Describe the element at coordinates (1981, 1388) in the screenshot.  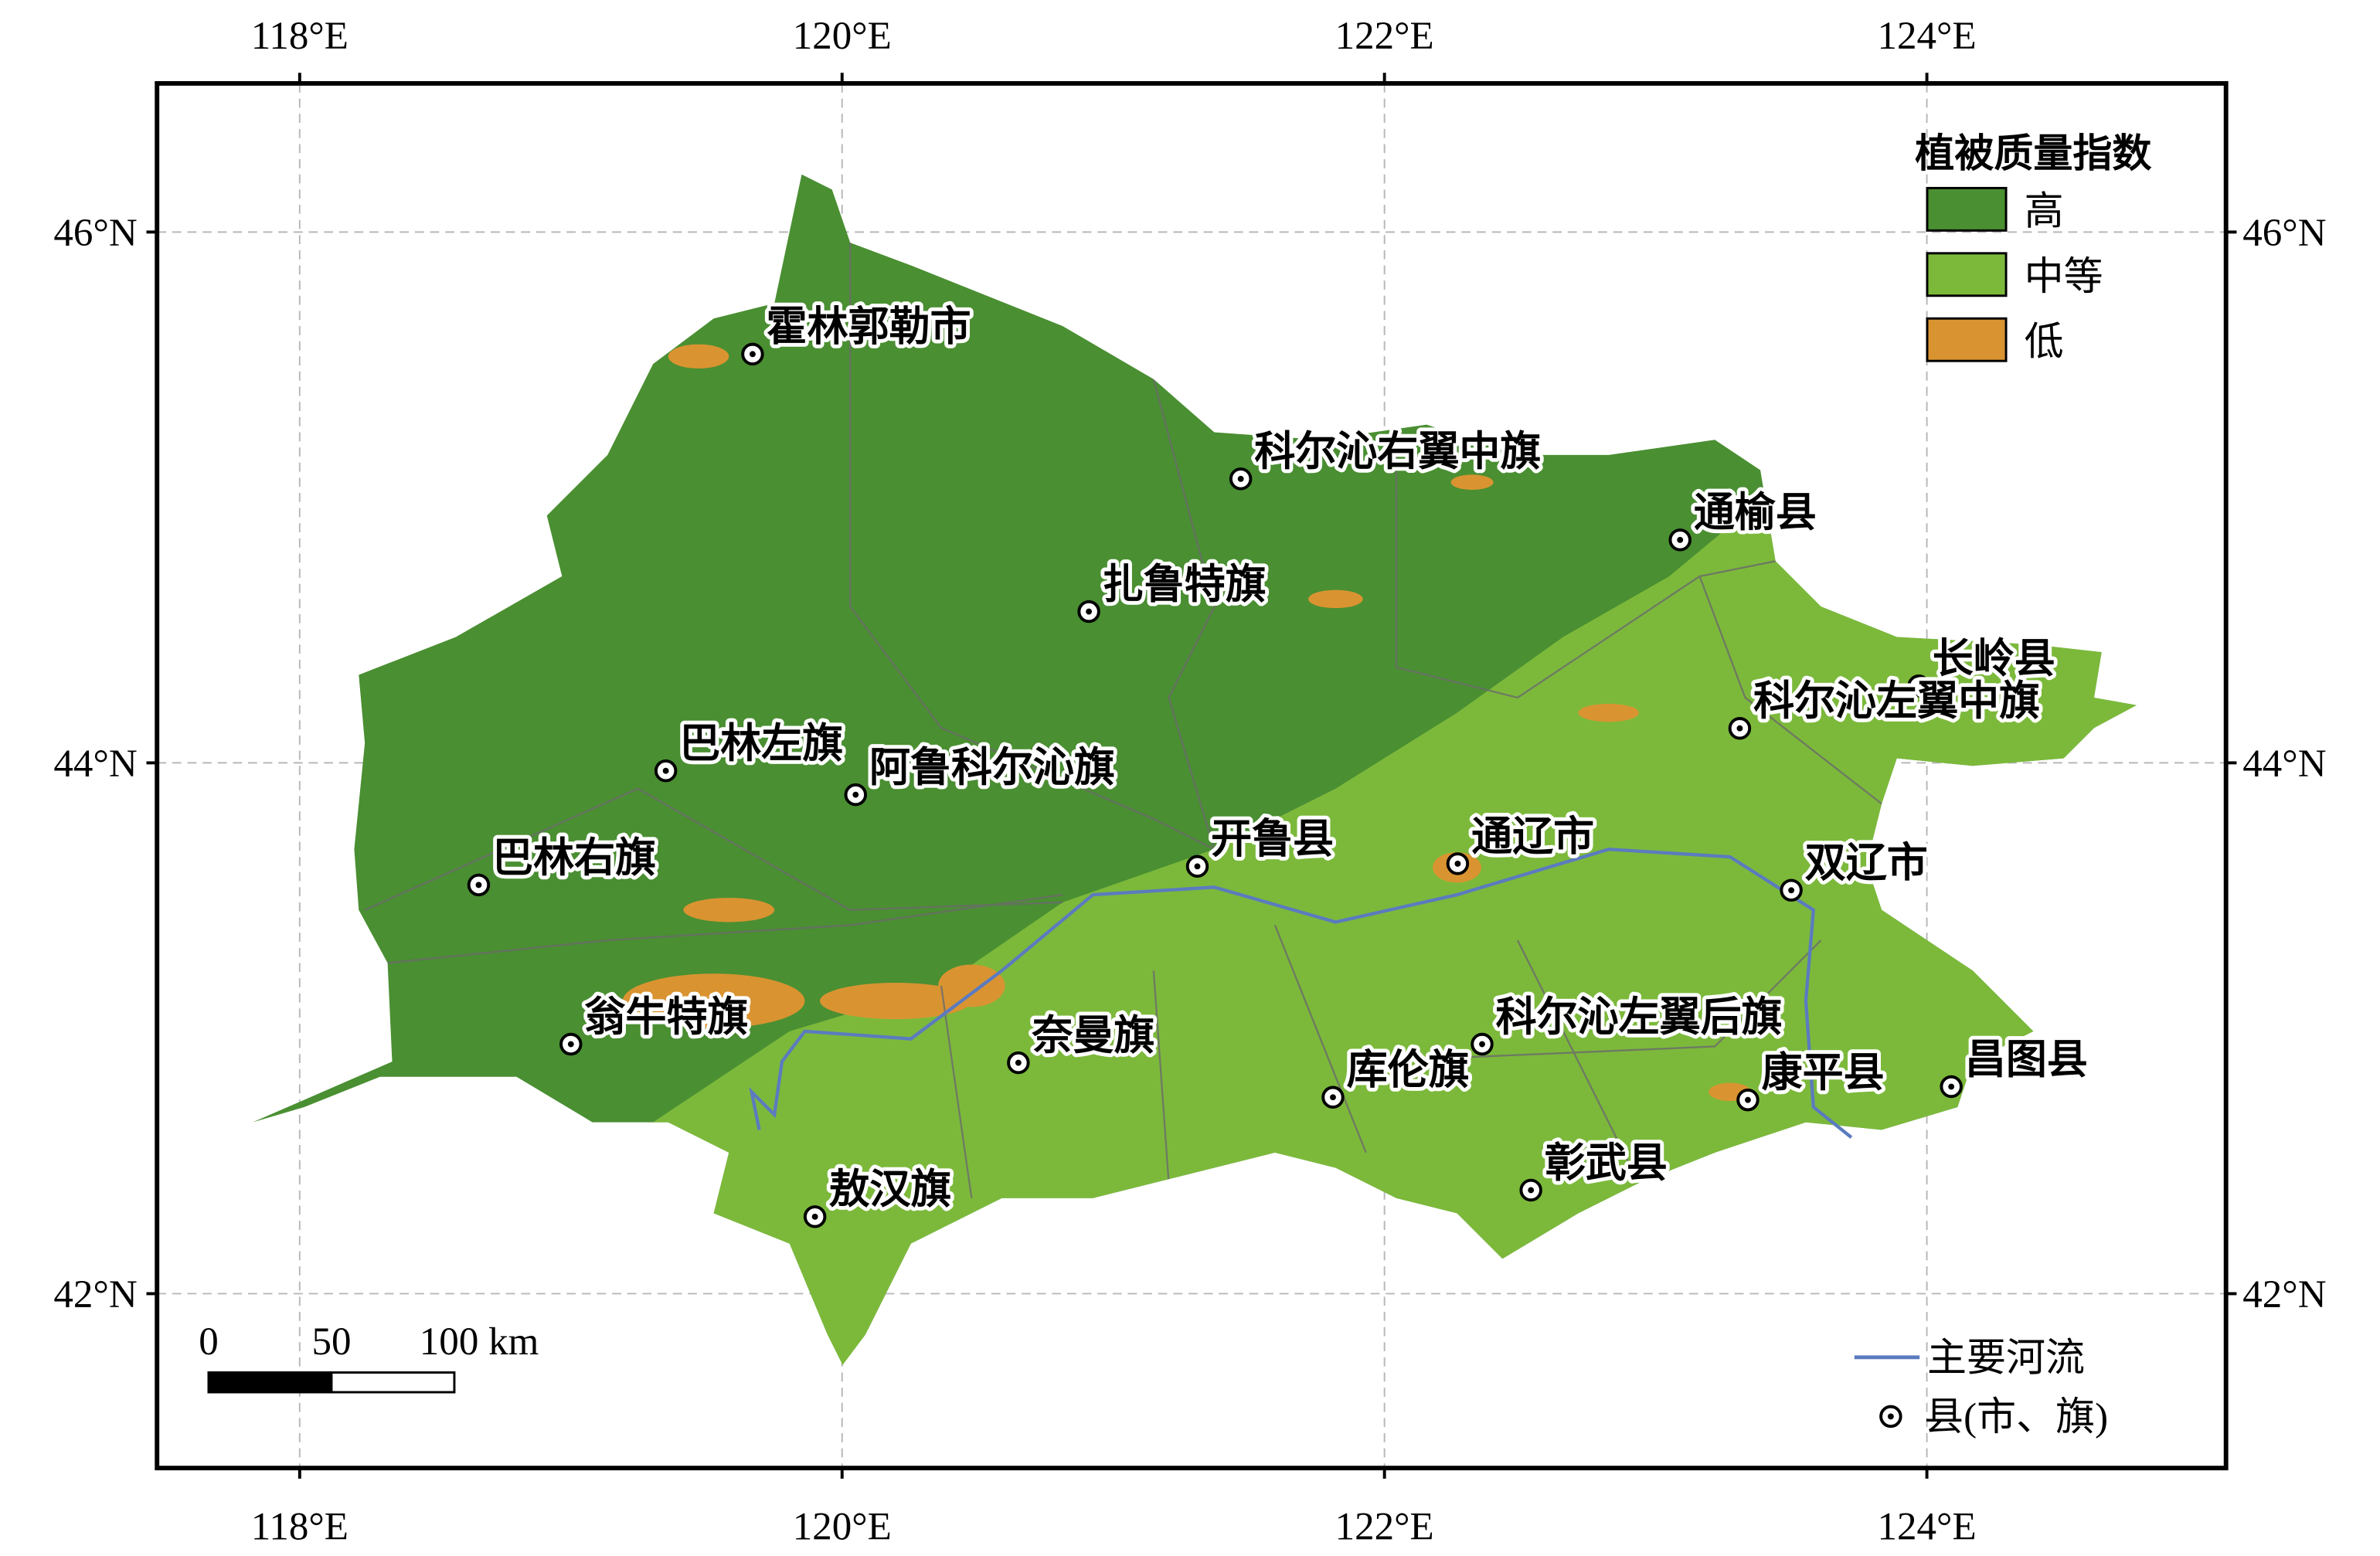
I see `legend-bottom: 主要河流 县(市、旗)` at that location.